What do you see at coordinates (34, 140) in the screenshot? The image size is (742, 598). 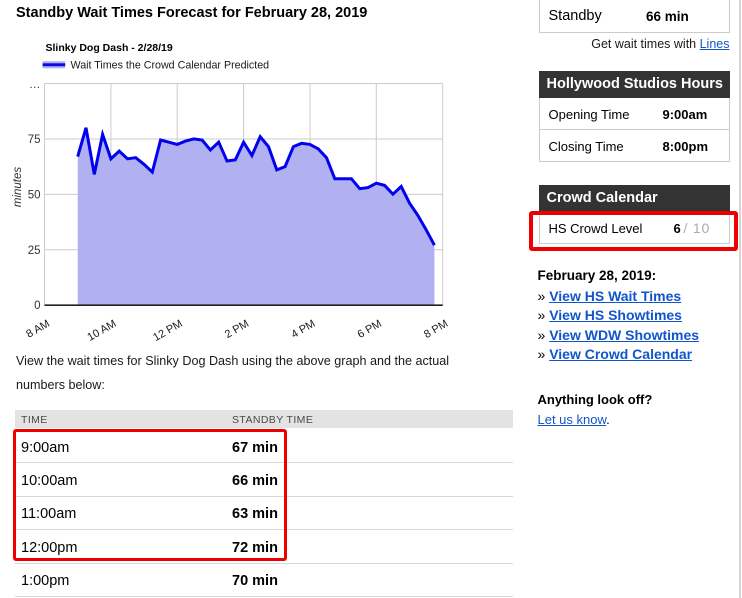 I see `svg-text: 75` at bounding box center [34, 140].